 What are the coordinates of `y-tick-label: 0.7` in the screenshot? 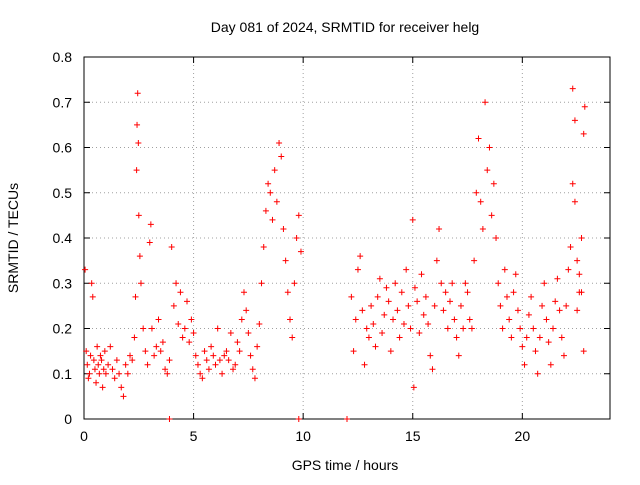 It's located at (63, 102).